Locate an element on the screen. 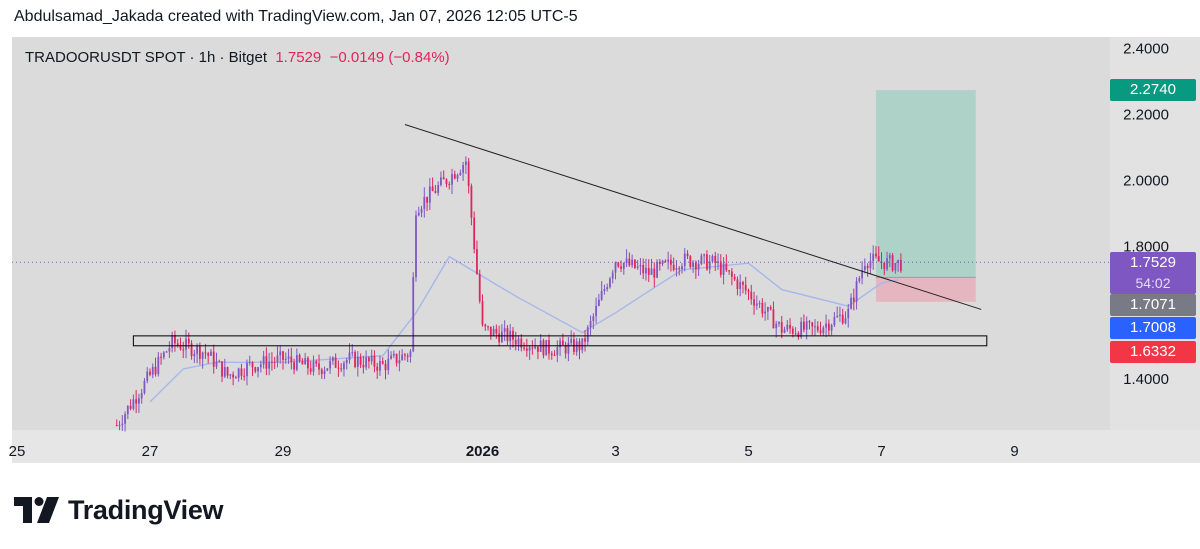 The image size is (1200, 549). time-axis-panel is located at coordinates (606, 446).